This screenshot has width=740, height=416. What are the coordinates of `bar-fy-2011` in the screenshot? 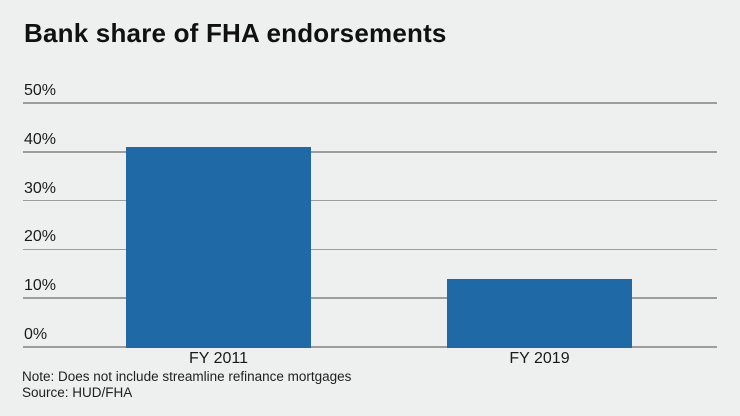 It's located at (218, 247).